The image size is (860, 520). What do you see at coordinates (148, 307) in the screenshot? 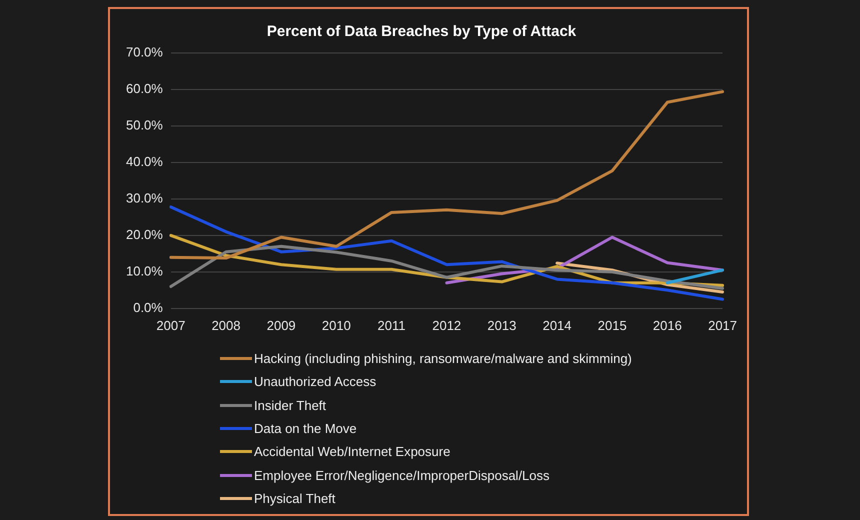
I see `y-tick-label: 0.0%` at bounding box center [148, 307].